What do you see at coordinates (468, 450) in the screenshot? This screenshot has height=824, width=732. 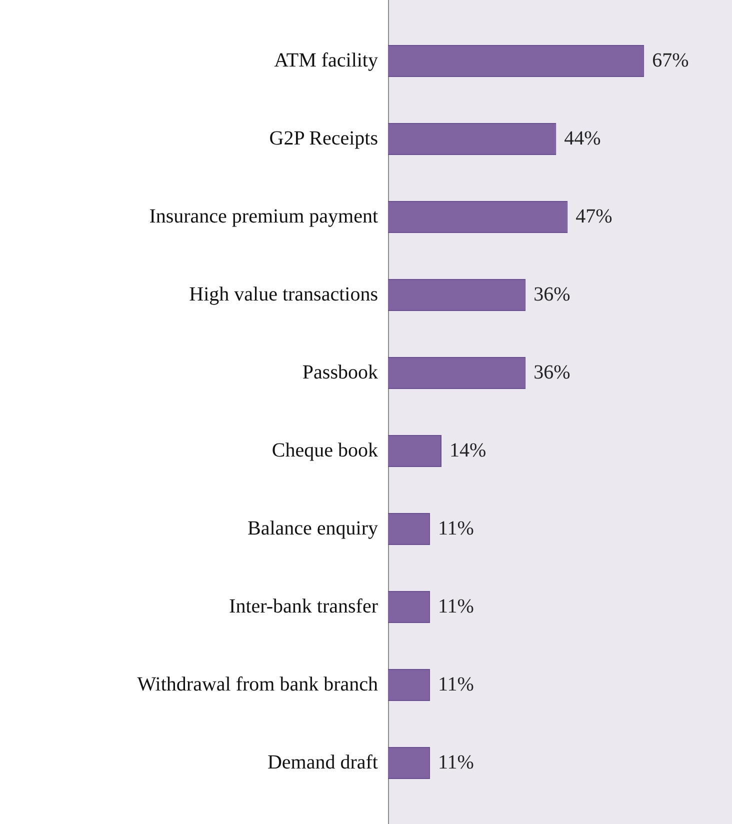 I see `data-label: 14%` at bounding box center [468, 450].